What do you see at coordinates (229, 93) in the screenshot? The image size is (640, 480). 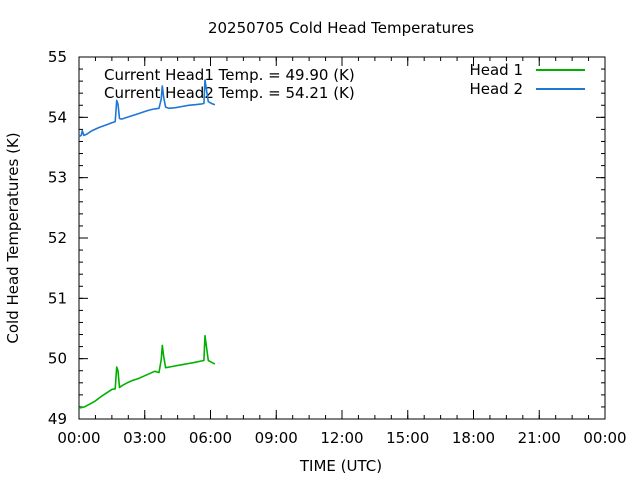 I see `annotation-head2-current: Current Head2 Temp. = 54.21 (K)` at bounding box center [229, 93].